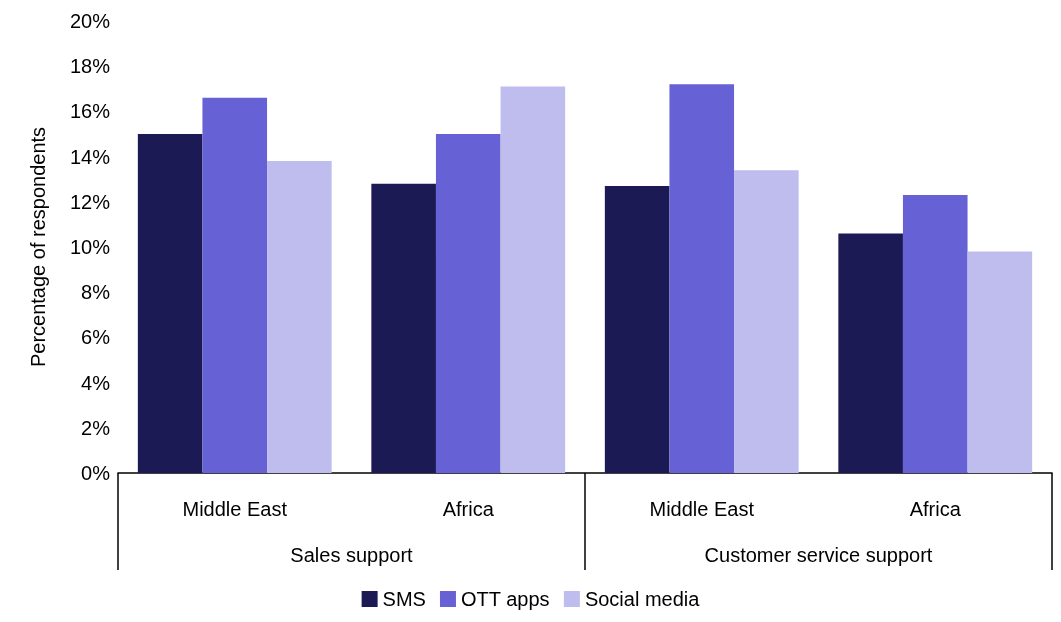 Image resolution: width=1061 pixels, height=622 pixels. Describe the element at coordinates (90, 201) in the screenshot. I see `y-tick-label: 12%` at that location.